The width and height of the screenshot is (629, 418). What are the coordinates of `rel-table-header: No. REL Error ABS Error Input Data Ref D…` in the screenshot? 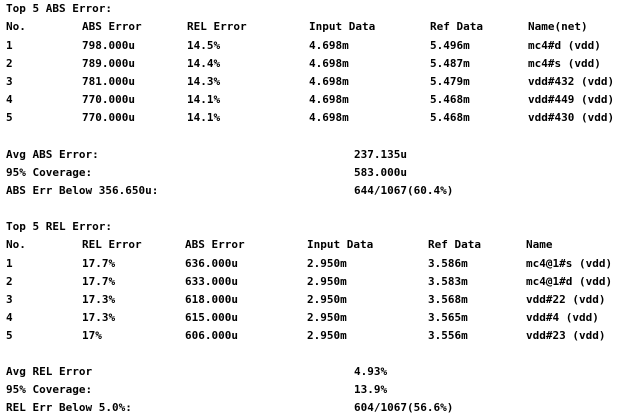 It's located at (314, 245).